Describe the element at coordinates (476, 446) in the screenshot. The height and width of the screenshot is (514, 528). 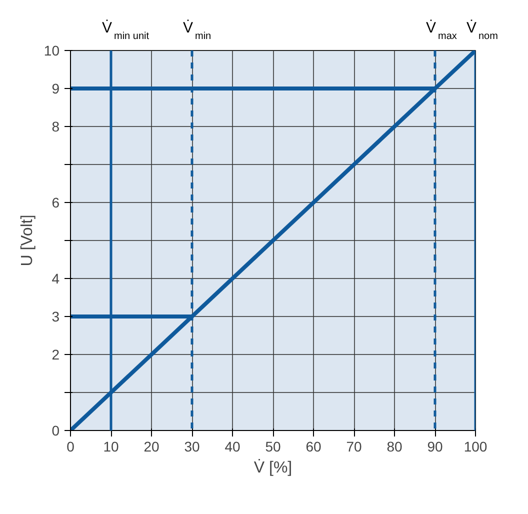
I see `x-tick-label: 100` at that location.